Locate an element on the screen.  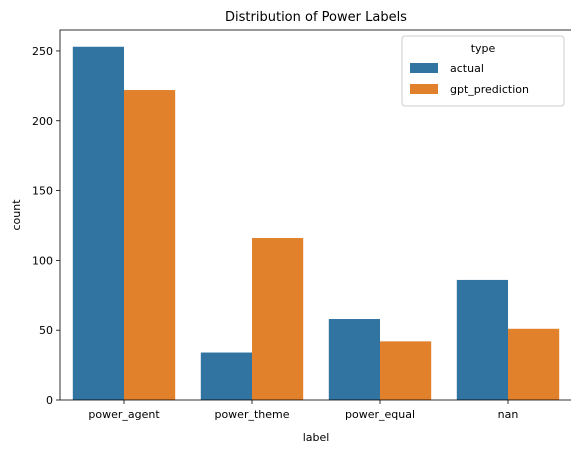
legend-label-actual: actual is located at coordinates (467, 68).